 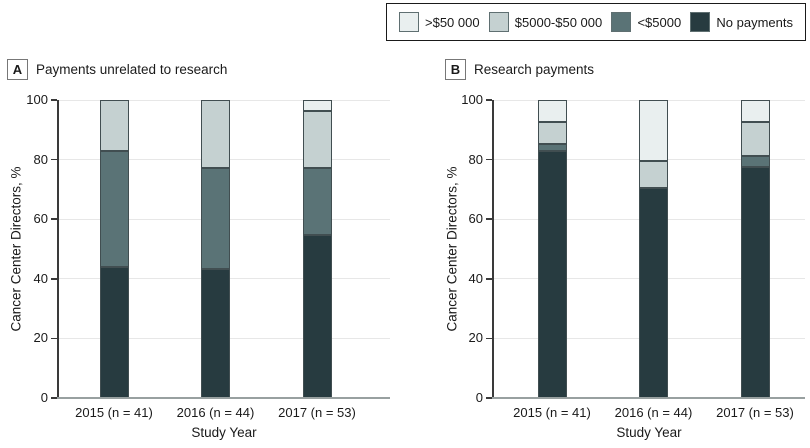 I want to click on panel-b-x-axis-label: Study Year, so click(x=649, y=432).